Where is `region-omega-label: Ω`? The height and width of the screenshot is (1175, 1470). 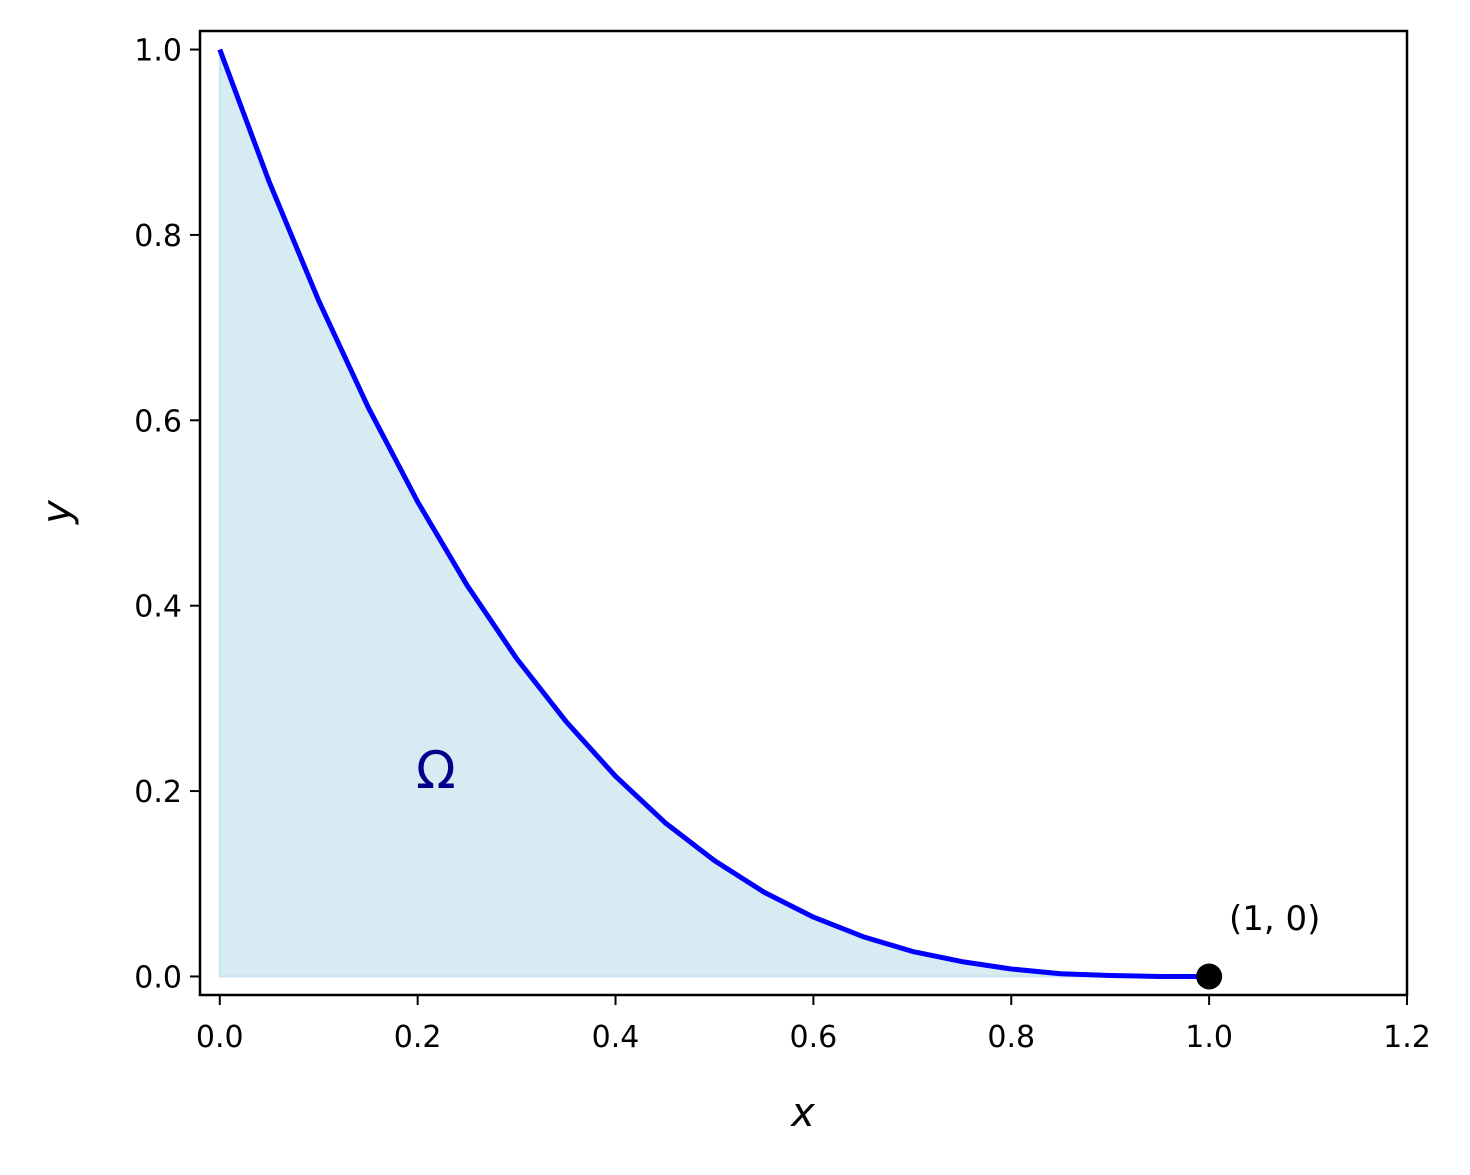
region-omega-label: Ω is located at coordinates (436, 771).